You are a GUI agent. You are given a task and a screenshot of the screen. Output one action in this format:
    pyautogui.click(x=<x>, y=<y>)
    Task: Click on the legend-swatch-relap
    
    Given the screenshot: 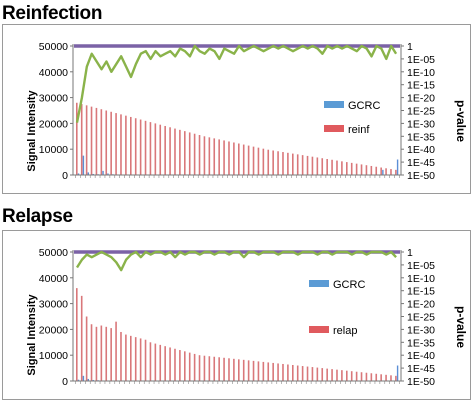 What is the action you would take?
    pyautogui.click(x=319, y=329)
    